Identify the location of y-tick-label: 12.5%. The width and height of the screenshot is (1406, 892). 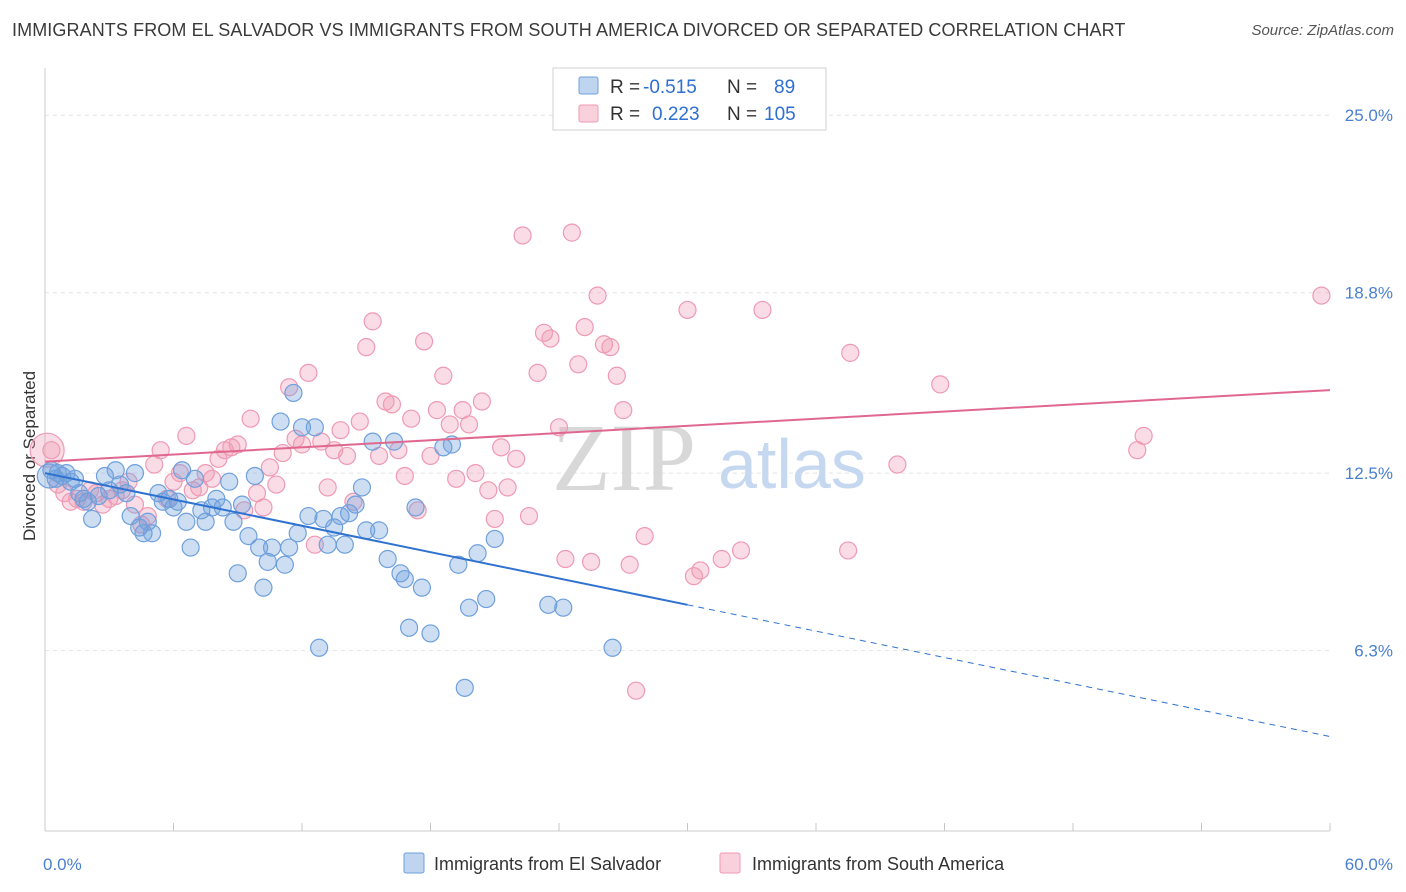
(1369, 473).